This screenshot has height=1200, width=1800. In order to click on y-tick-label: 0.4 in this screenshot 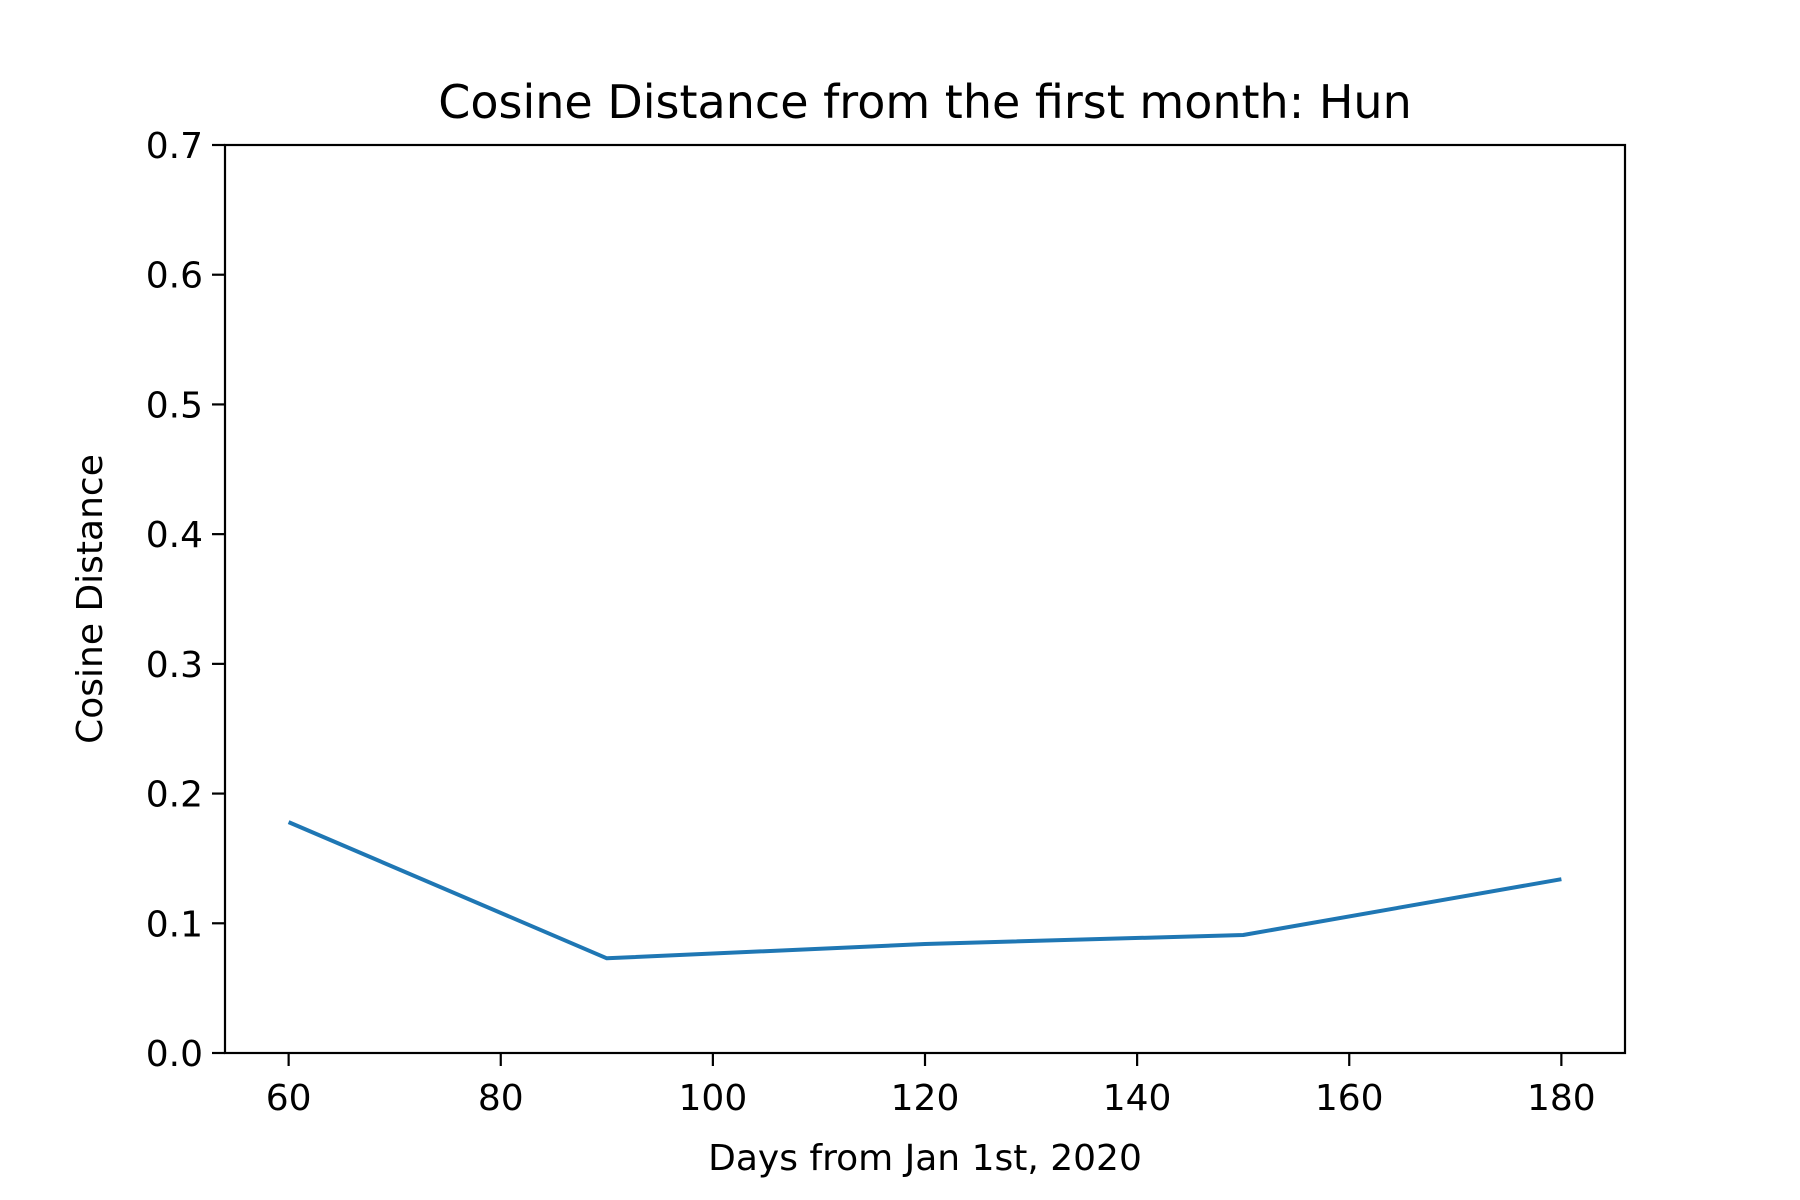, I will do `click(174, 535)`.